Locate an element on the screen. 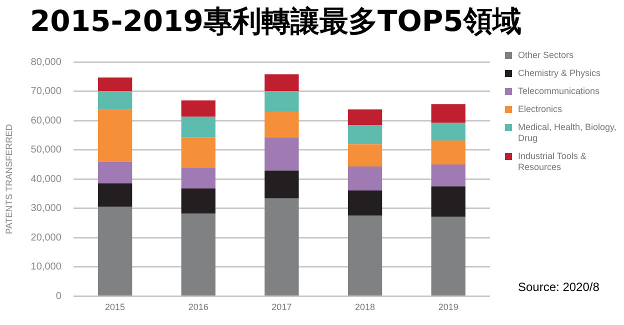  y-tick-label: 50,000 is located at coordinates (46, 150).